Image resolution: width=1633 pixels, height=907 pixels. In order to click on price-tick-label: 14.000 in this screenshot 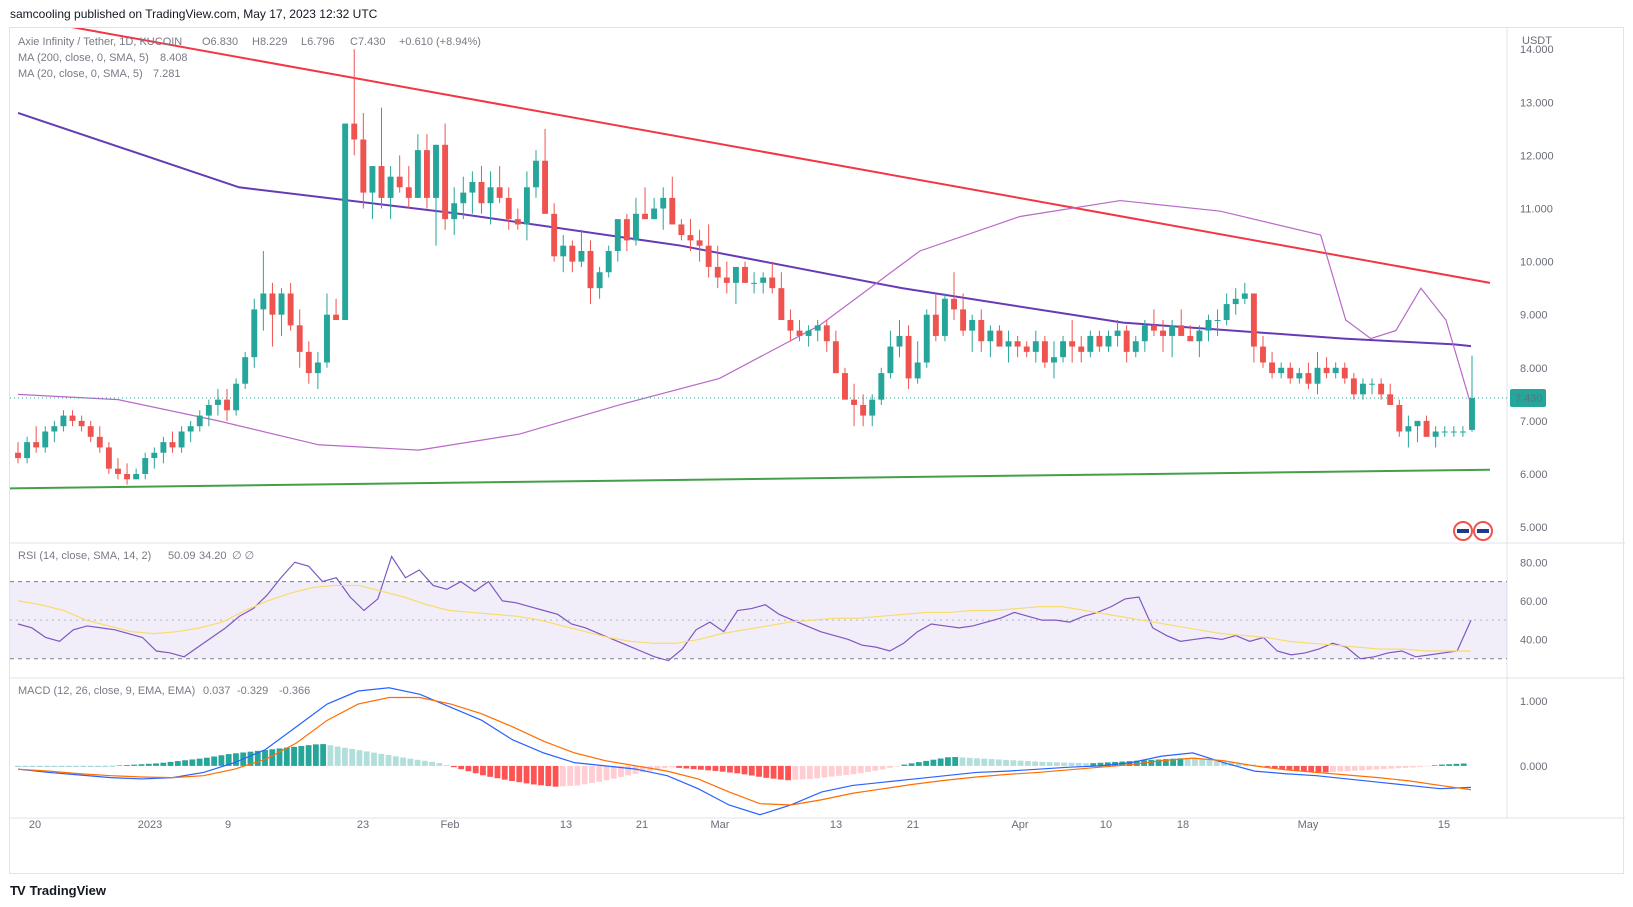, I will do `click(1537, 50)`.